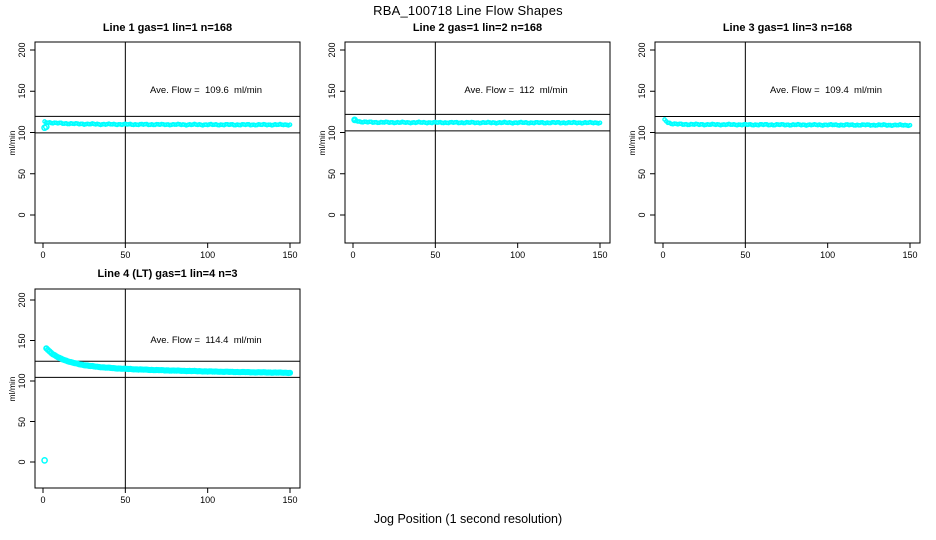  What do you see at coordinates (167, 28) in the screenshot?
I see `panel-title: Line 1 gas=1 lin=1 n=168` at bounding box center [167, 28].